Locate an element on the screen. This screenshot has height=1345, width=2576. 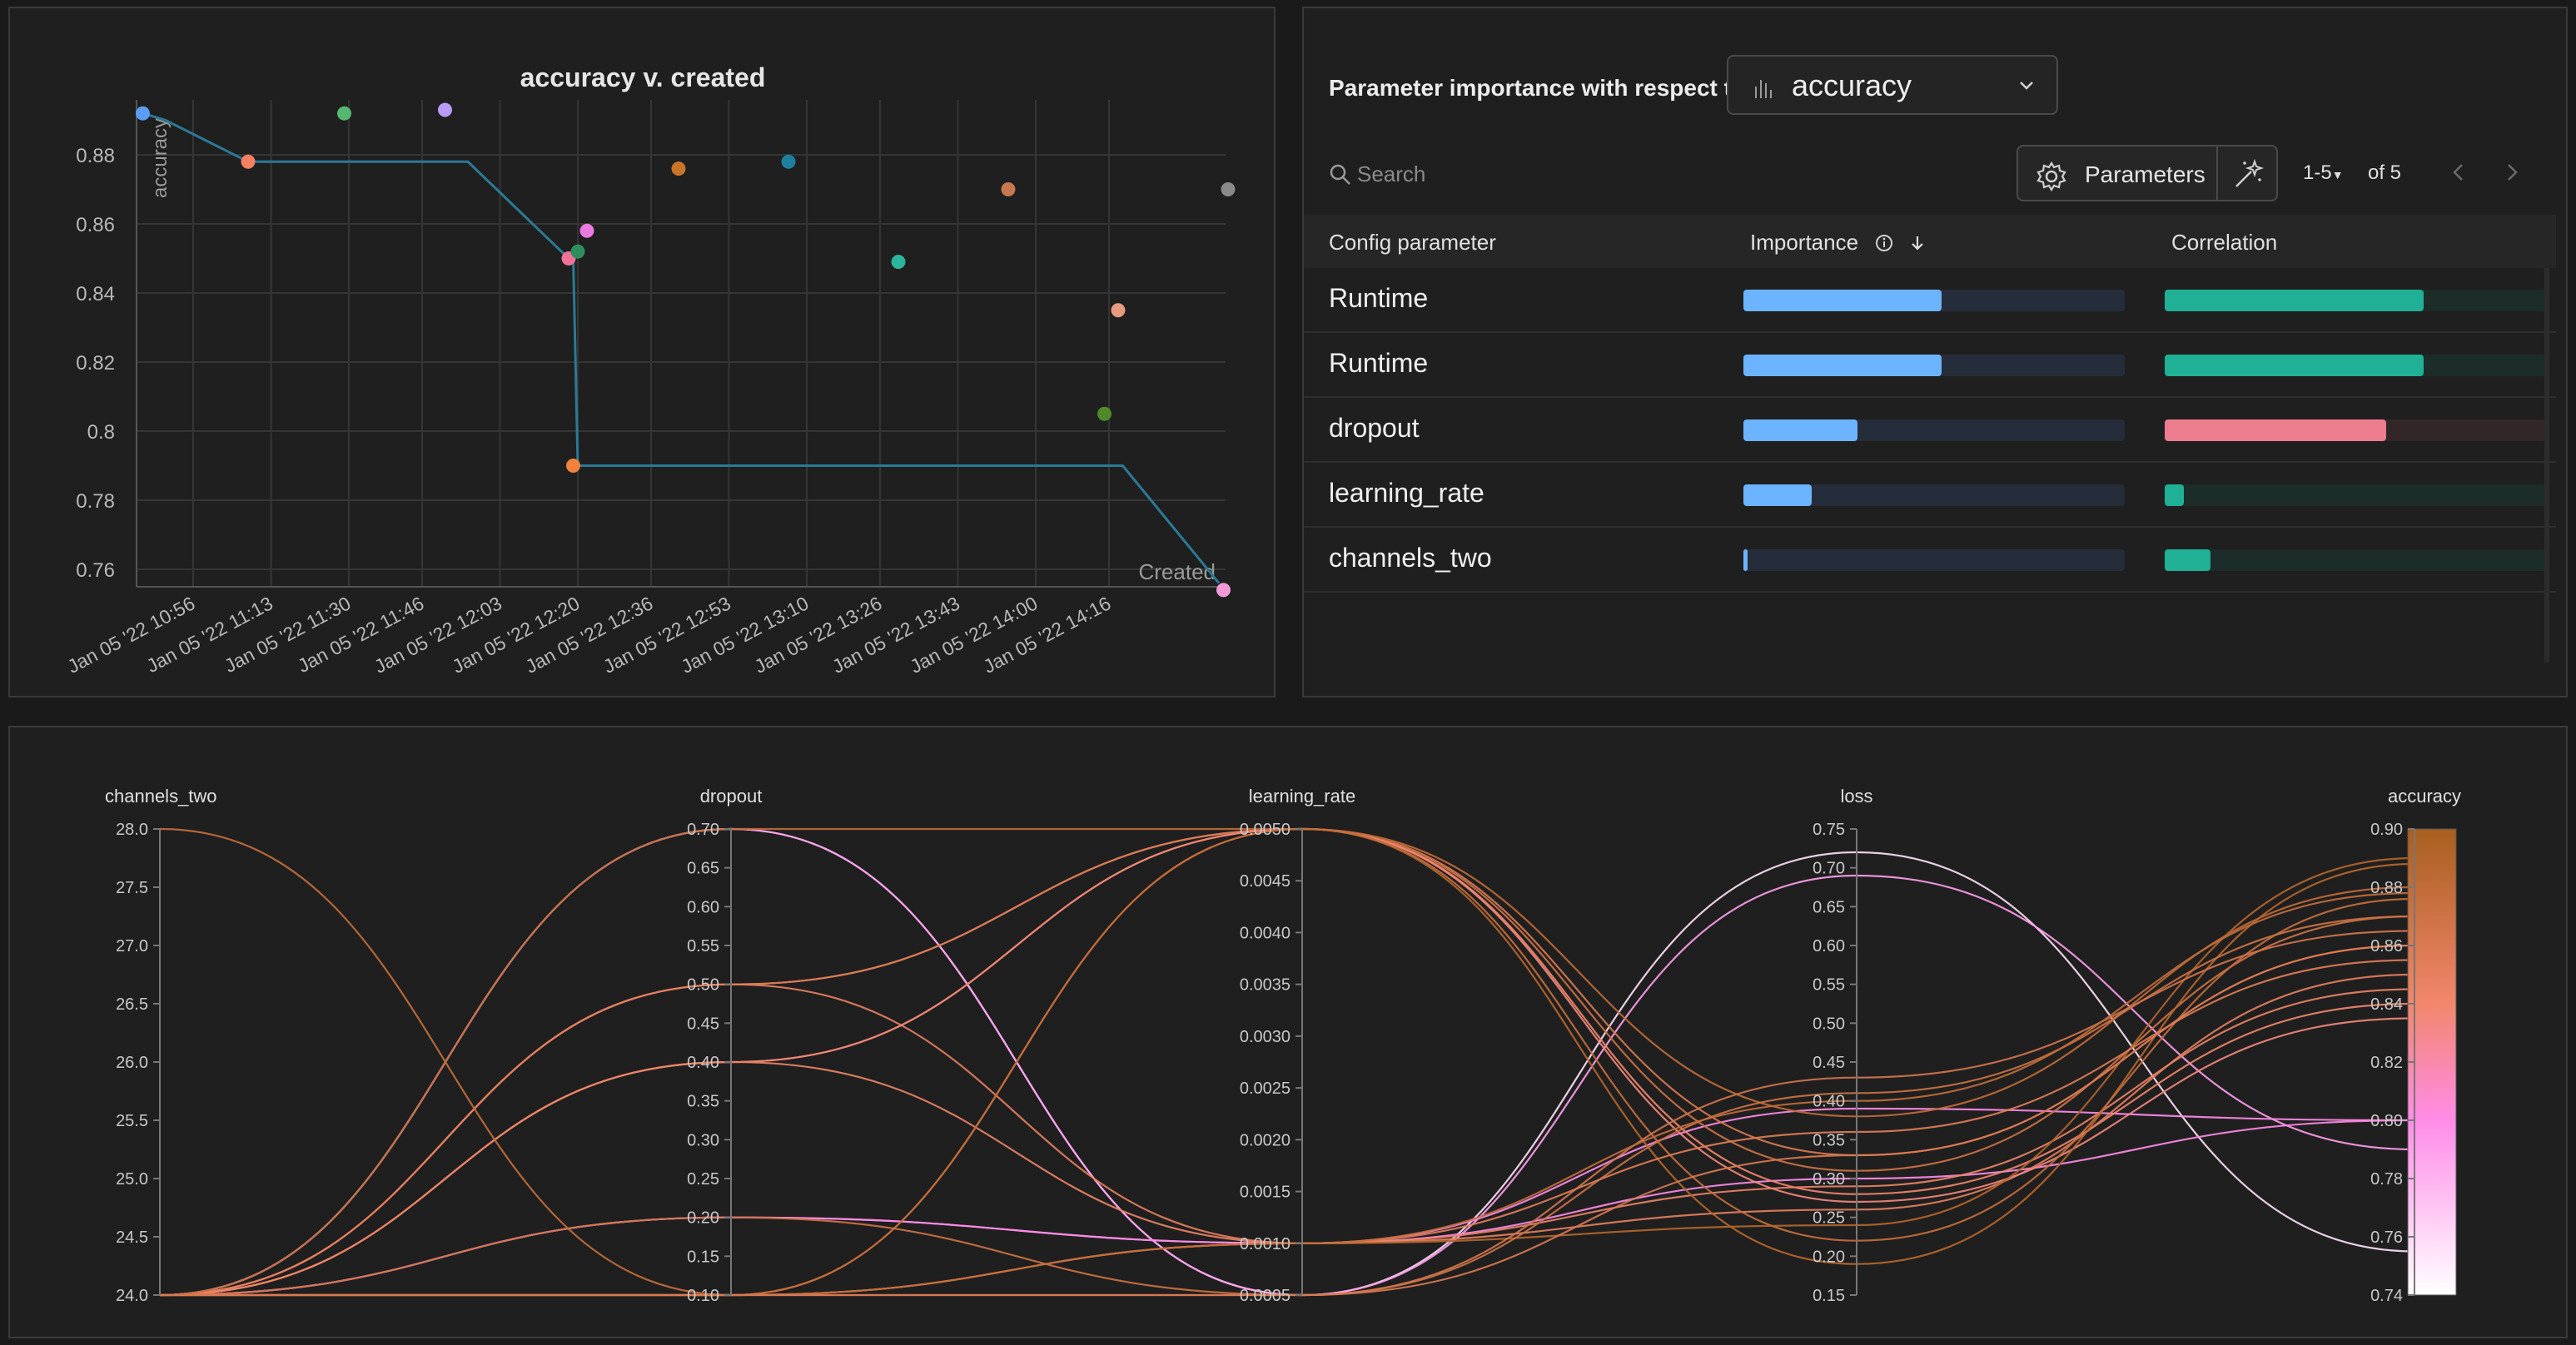
best-accuracy-line is located at coordinates (681, 348).